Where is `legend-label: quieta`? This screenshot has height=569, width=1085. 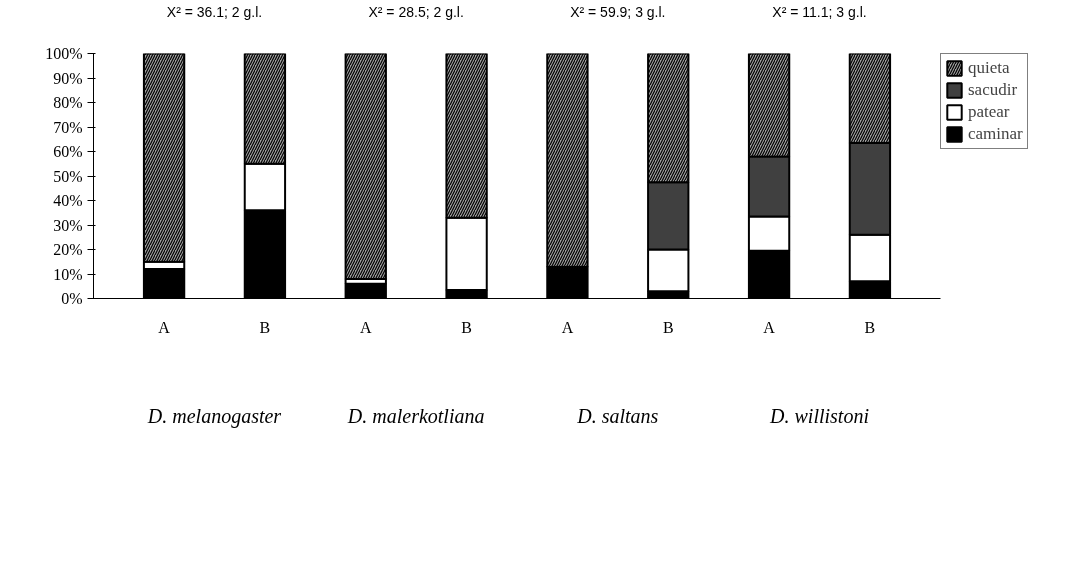
legend-label: quieta is located at coordinates (989, 68).